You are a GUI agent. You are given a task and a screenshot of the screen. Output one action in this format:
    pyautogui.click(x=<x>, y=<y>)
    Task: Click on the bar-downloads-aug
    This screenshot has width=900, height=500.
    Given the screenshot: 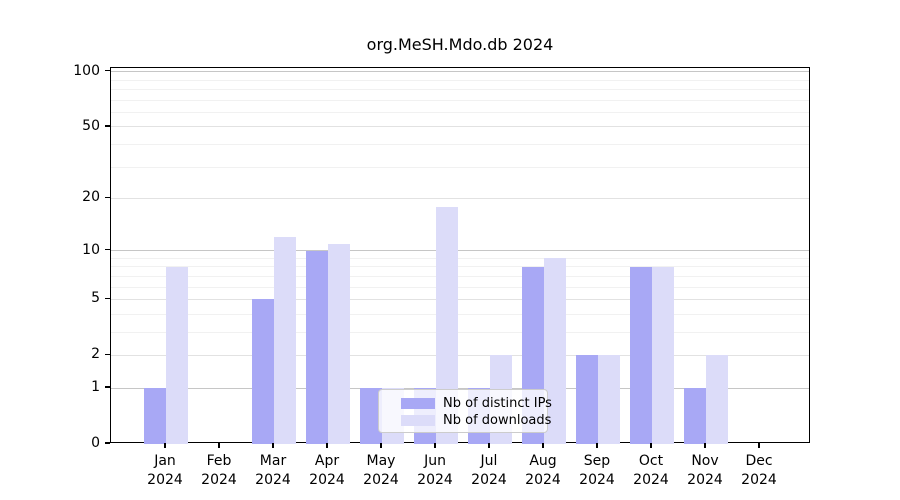 What is the action you would take?
    pyautogui.click(x=555, y=351)
    